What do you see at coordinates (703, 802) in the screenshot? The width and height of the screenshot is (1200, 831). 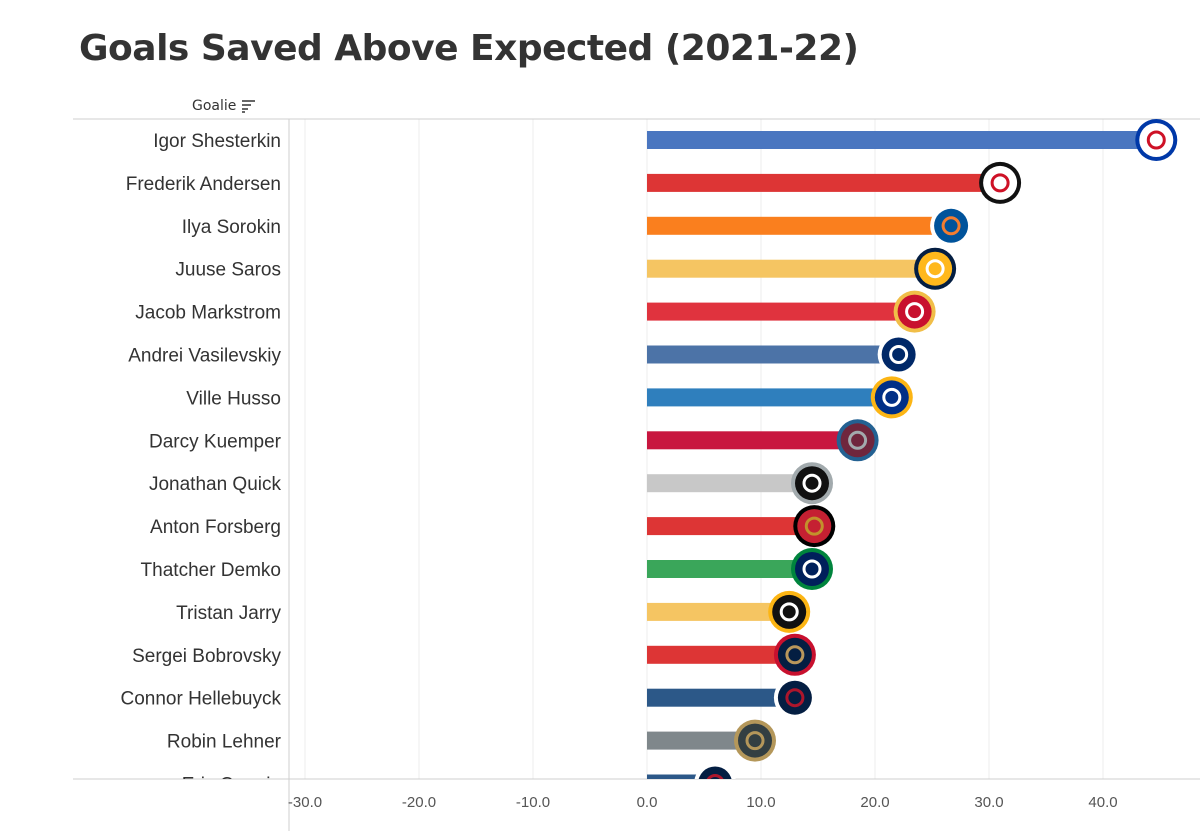 I see `x-axis: -30.0 -20.0 -10.0 0.0 10.0 20.0 30.0 40.0` at bounding box center [703, 802].